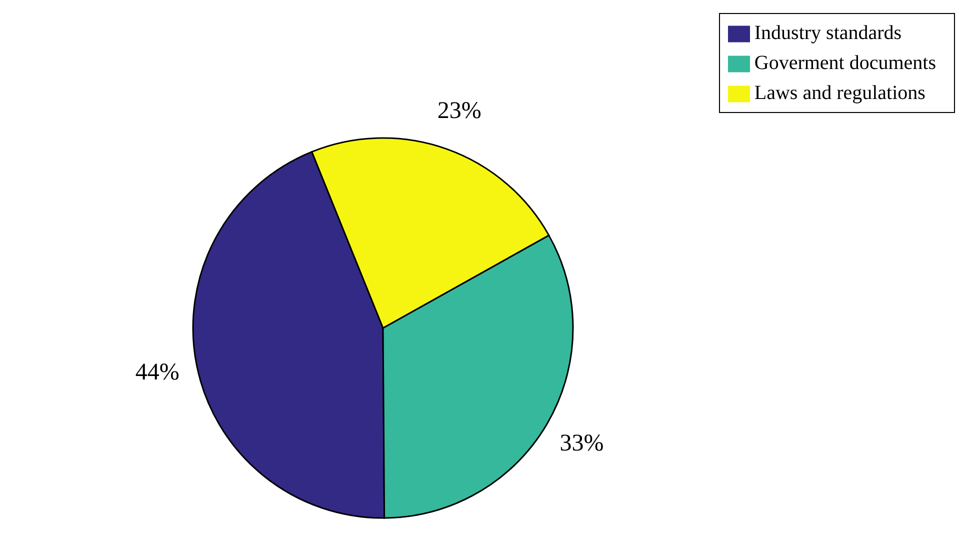  Describe the element at coordinates (845, 63) in the screenshot. I see `legend-label: Goverment documents` at that location.